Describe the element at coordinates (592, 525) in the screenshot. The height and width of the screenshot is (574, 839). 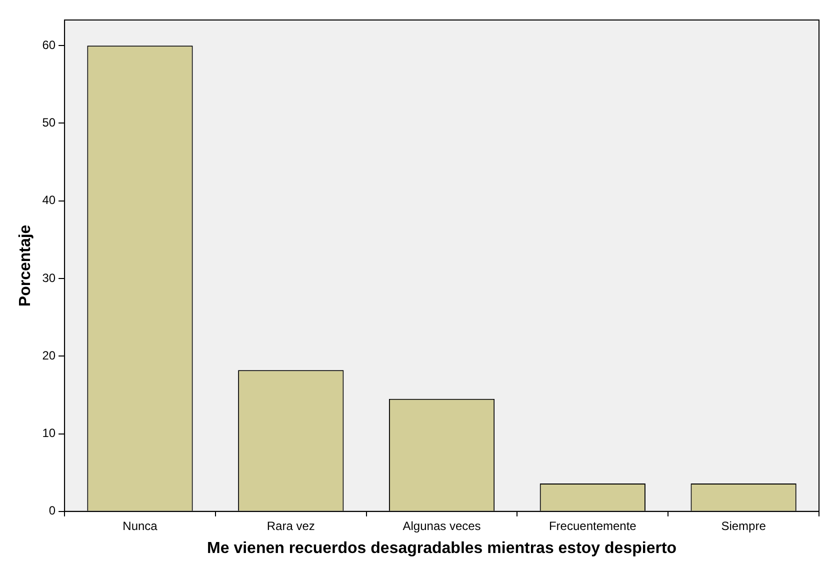
I see `x-tick-label: Frecuentemente` at that location.